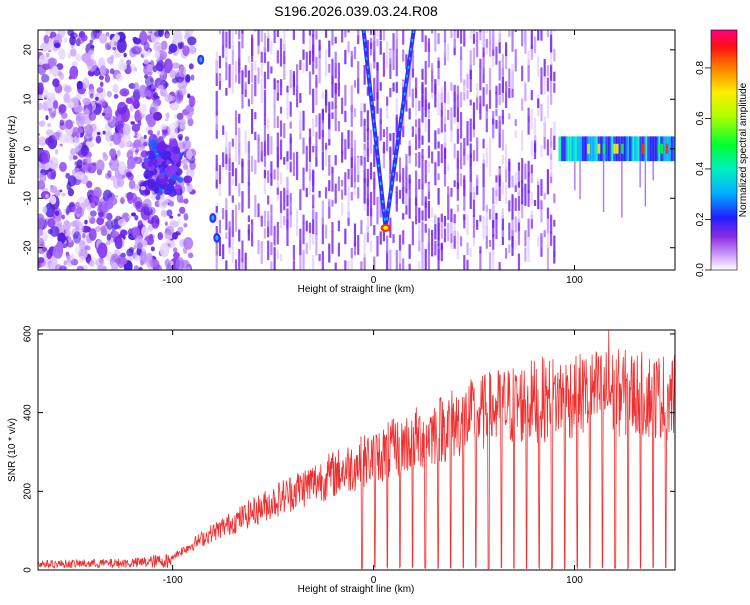  What do you see at coordinates (653, 171) in the screenshot?
I see `heatmap-band-tail` at bounding box center [653, 171].